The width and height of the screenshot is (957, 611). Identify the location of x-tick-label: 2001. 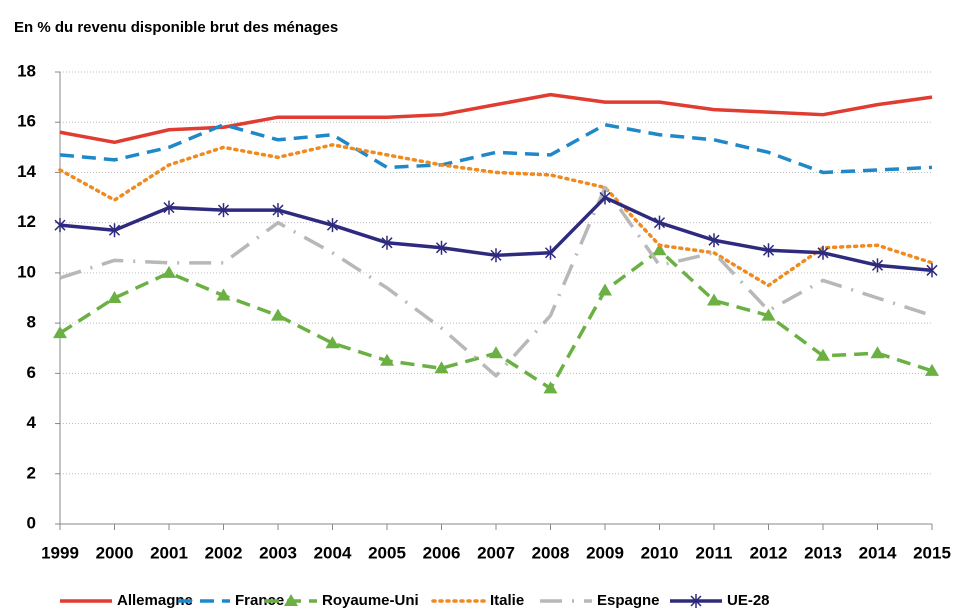
(169, 552).